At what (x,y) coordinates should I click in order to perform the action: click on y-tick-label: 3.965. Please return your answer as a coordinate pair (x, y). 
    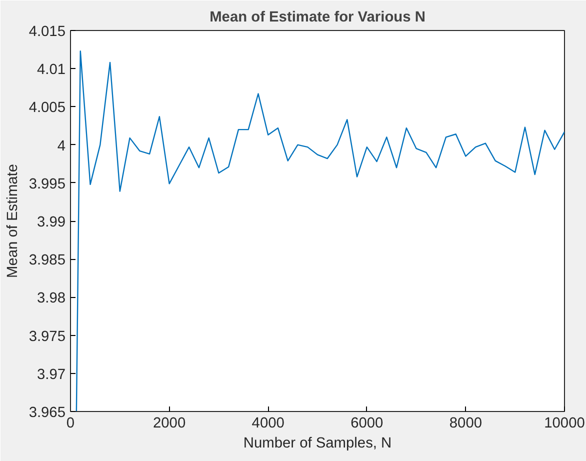
    Looking at the image, I should click on (47, 413).